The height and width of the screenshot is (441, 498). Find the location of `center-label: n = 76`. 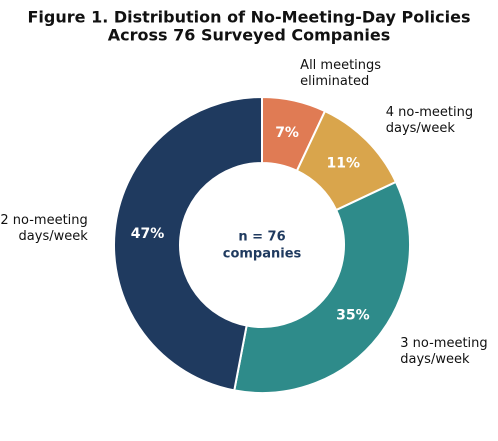

center-label: n = 76 is located at coordinates (261, 237).